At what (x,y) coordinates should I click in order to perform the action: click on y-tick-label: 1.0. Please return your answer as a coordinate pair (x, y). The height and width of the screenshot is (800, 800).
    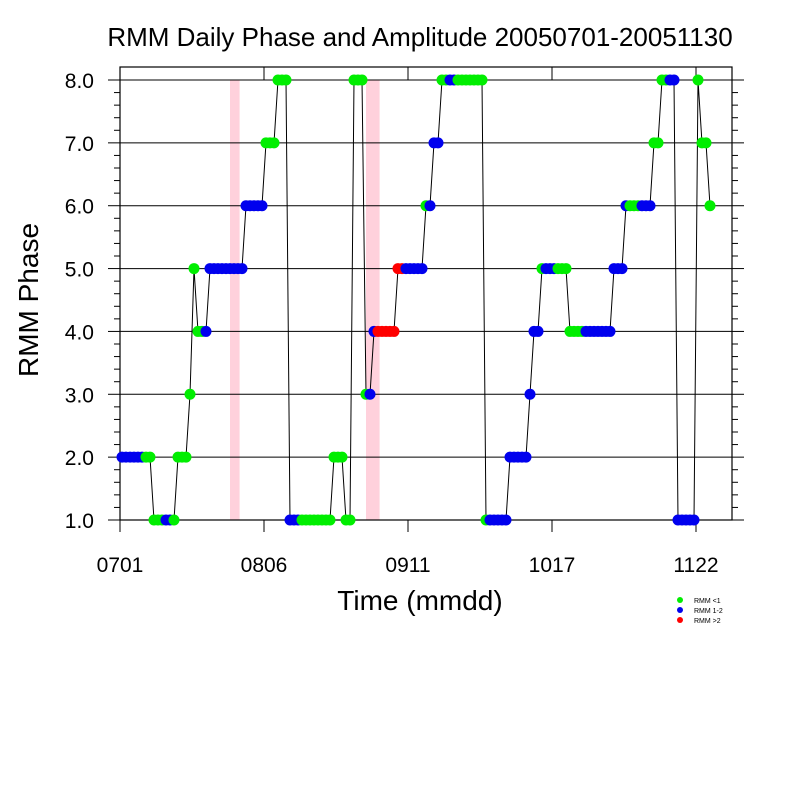
    Looking at the image, I should click on (79, 521).